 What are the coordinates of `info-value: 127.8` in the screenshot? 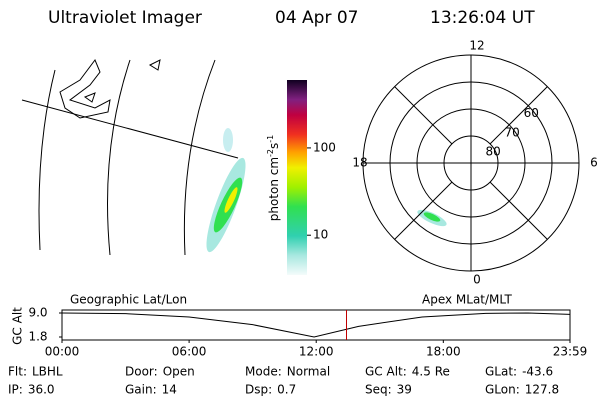 It's located at (542, 390).